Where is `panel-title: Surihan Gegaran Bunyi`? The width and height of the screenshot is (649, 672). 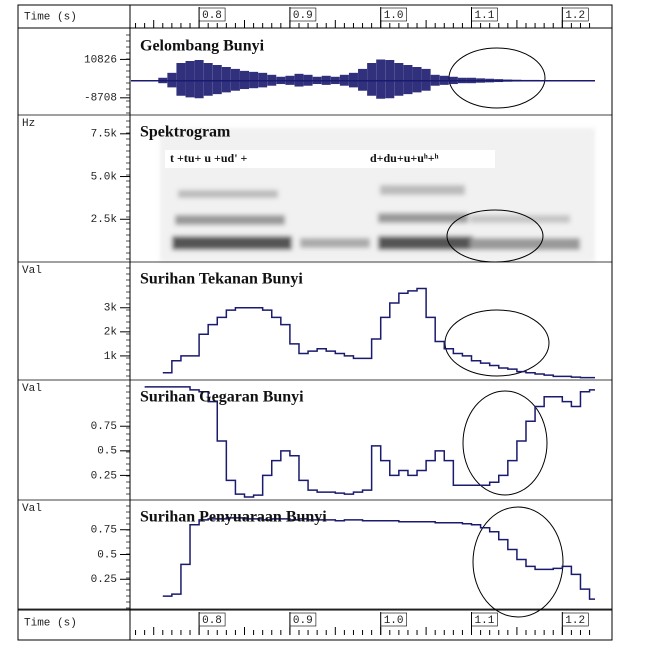
panel-title: Surihan Gegaran Bunyi is located at coordinates (222, 397).